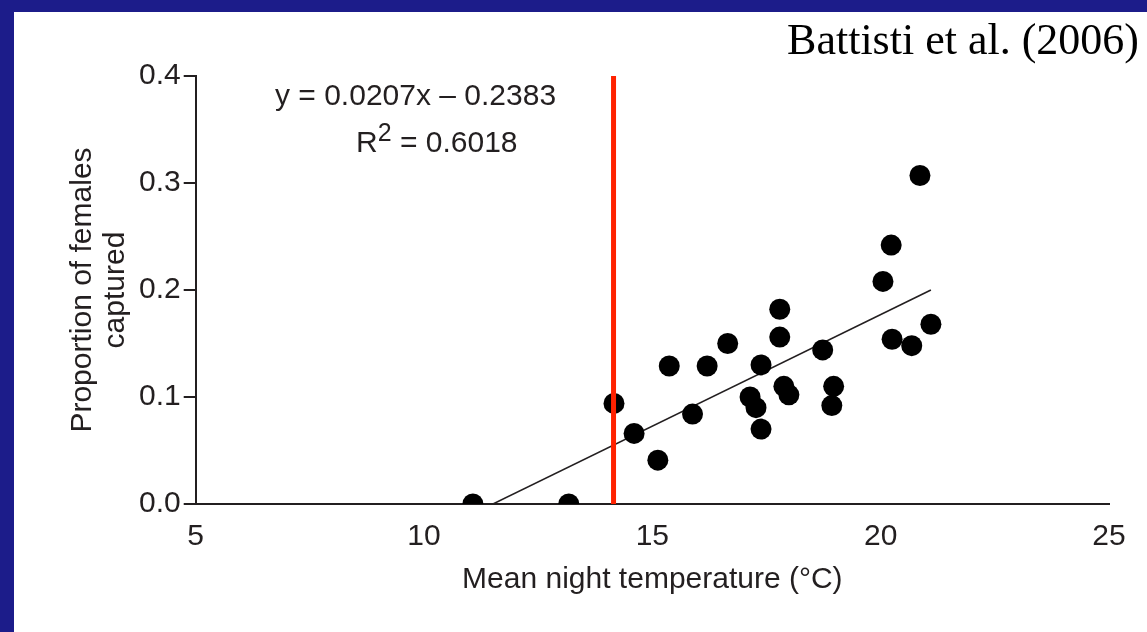  Describe the element at coordinates (880, 535) in the screenshot. I see `x-tick-label: 20` at that location.